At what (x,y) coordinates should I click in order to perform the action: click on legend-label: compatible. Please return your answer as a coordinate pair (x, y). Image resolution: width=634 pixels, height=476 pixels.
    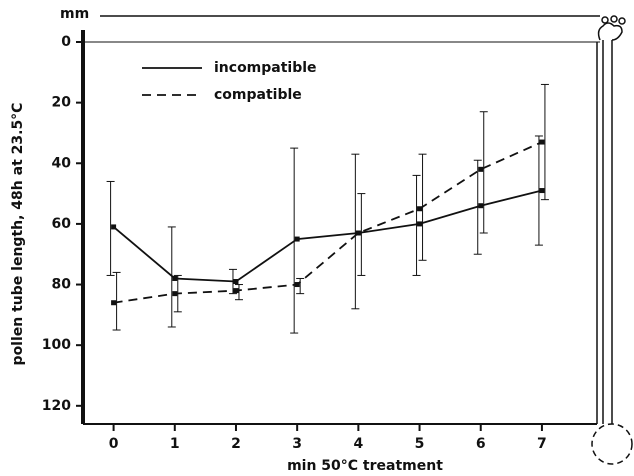
    Looking at the image, I should click on (258, 95).